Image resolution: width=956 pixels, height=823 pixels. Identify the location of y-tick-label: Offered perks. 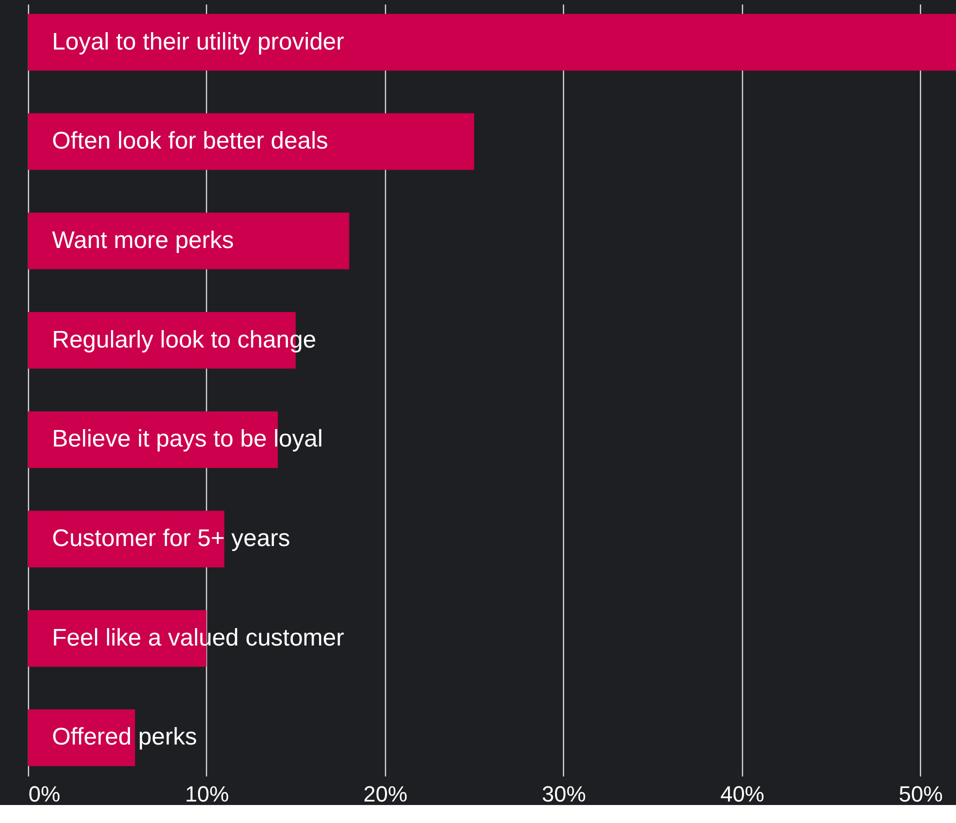
(124, 737).